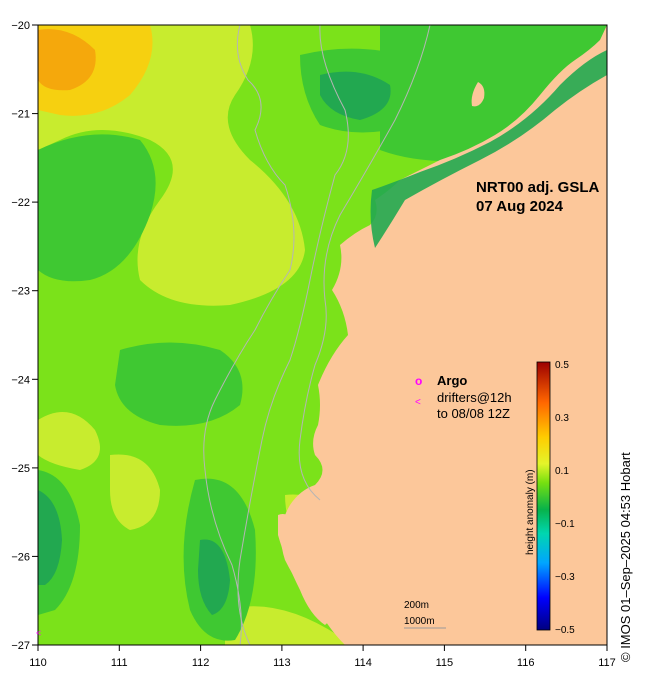  I want to click on contour-1000m-label: 1000m, so click(419, 621).